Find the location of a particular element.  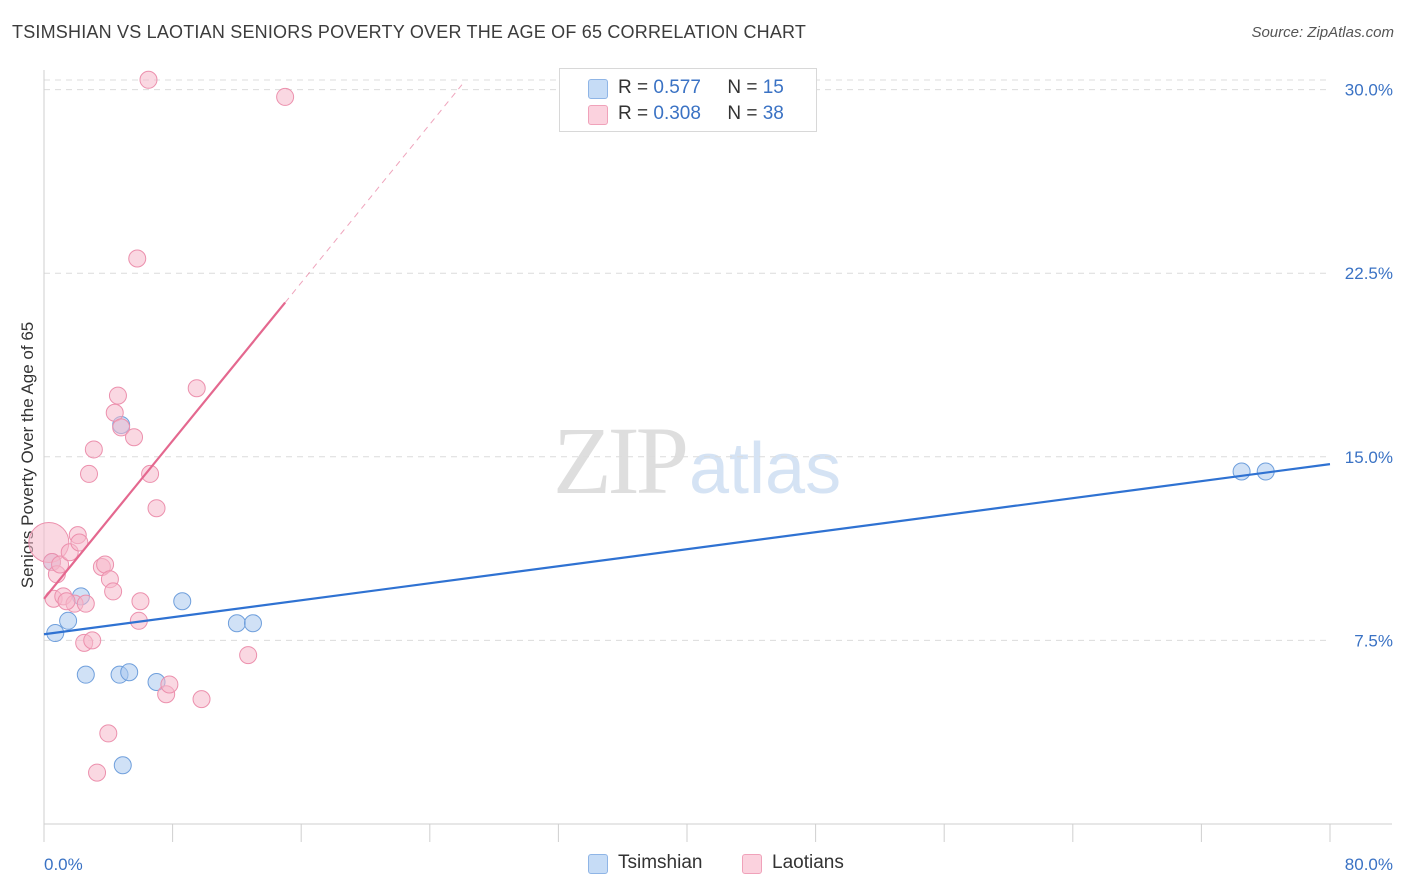

watermark: ZIPatlas is located at coordinates (697, 460).